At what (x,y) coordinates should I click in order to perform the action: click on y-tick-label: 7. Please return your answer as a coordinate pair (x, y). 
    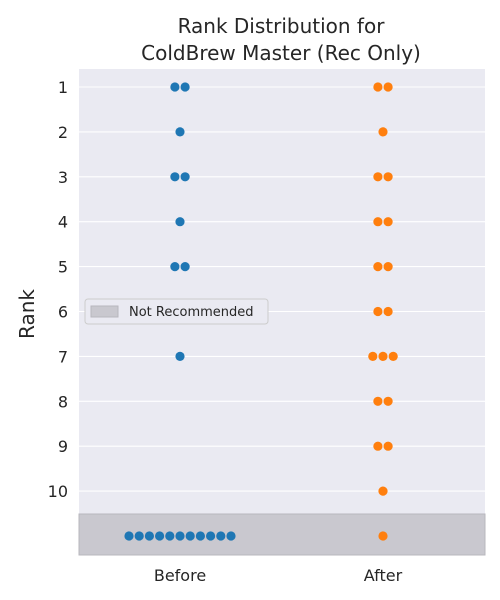
    Looking at the image, I should click on (63, 356).